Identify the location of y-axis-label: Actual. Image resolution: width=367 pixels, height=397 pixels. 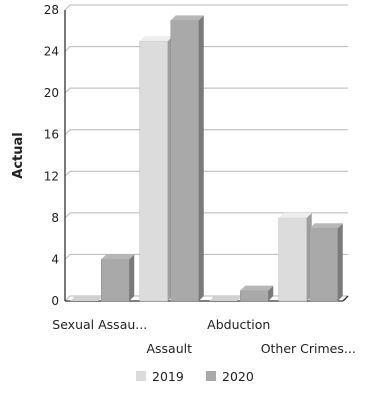
(18, 155).